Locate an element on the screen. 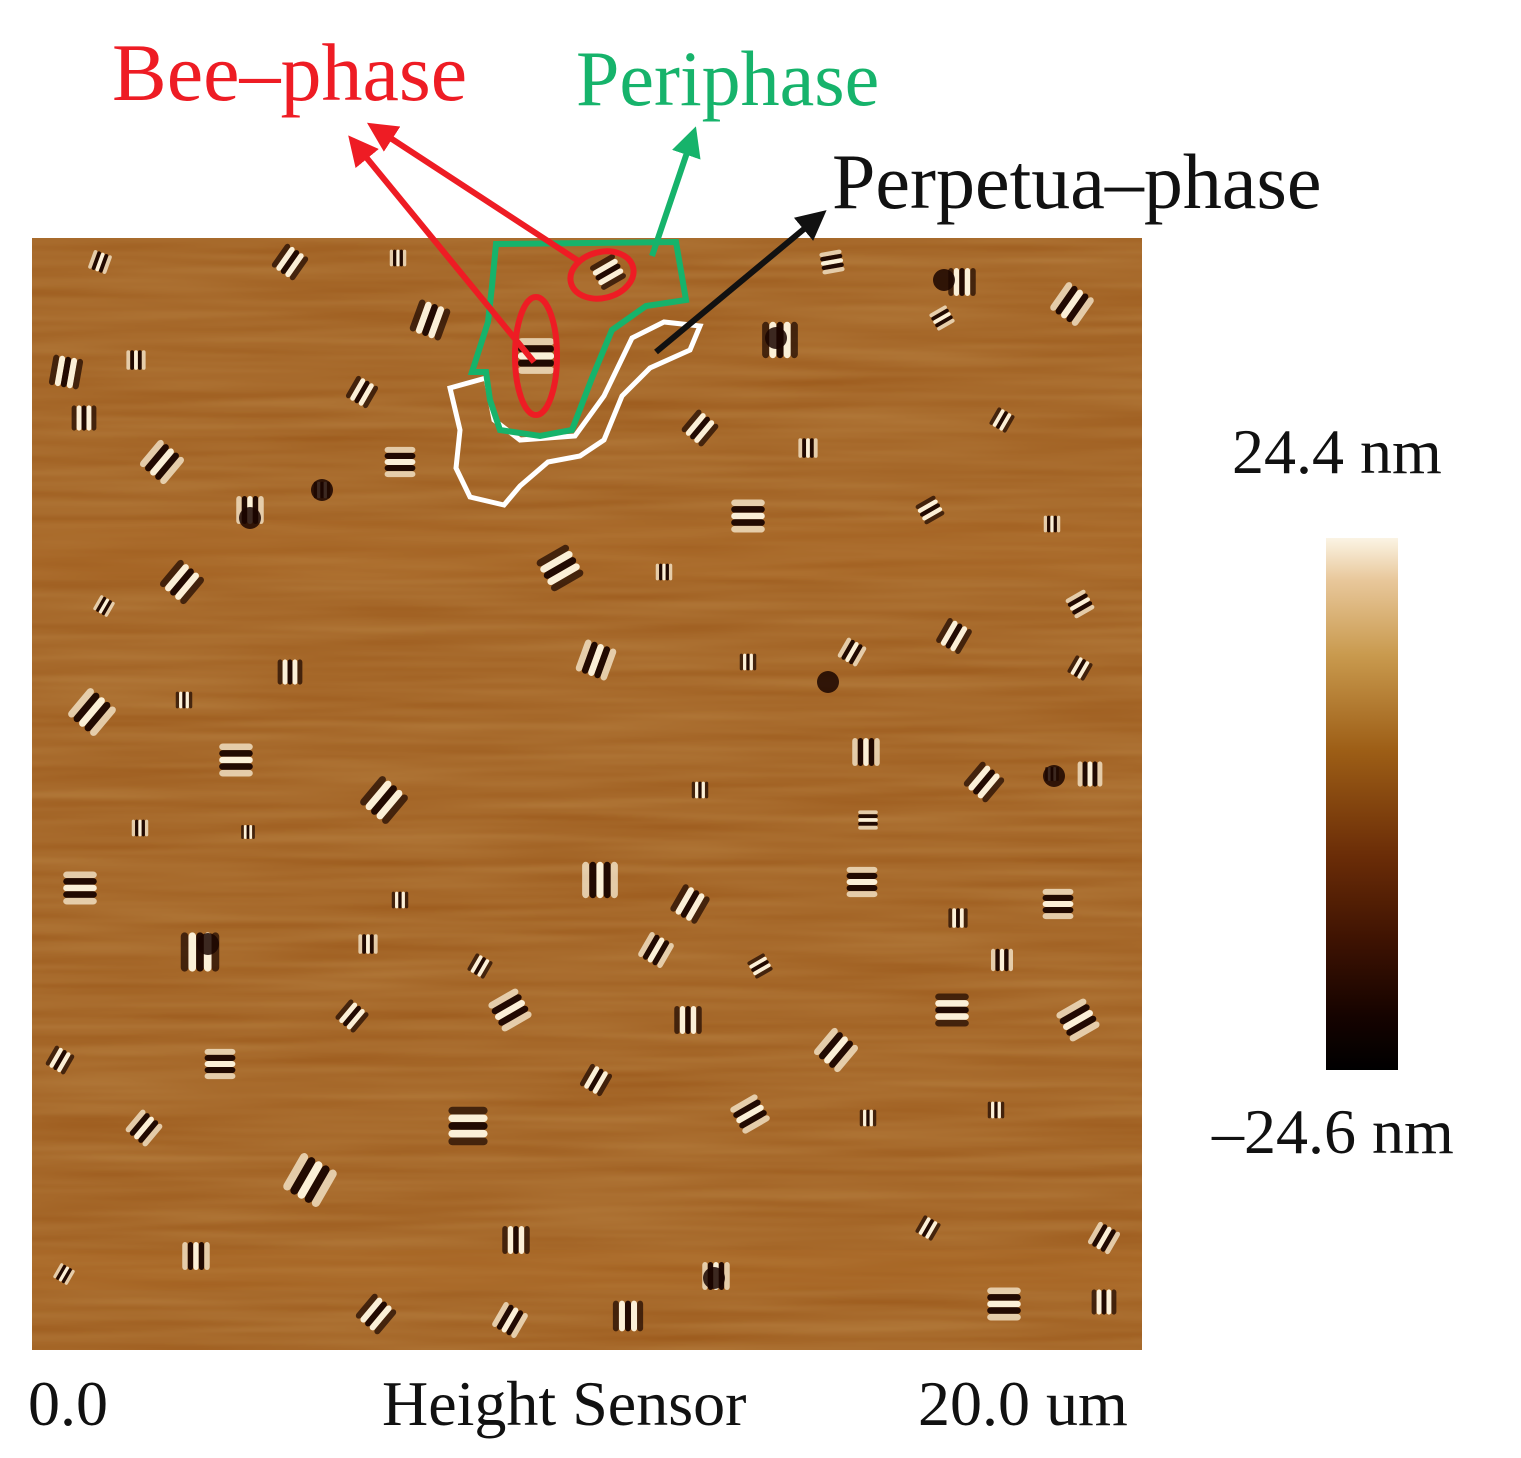 The image size is (1521, 1458). colorbar-max-label: 24.4 nm is located at coordinates (1337, 451).